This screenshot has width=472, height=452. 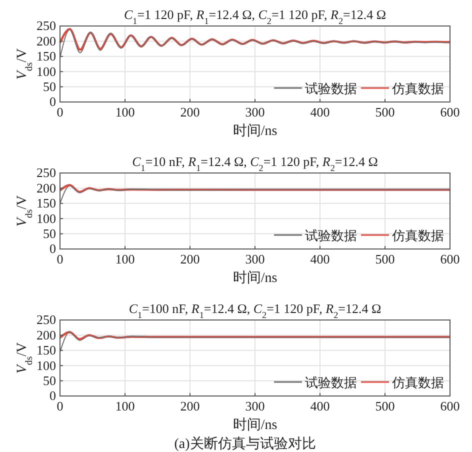 What do you see at coordinates (255, 310) in the screenshot?
I see `chart-title: C$_{1}$=100 nF, R$_{1}$=12.4 Ω, C$_{2}$=1 120 pF, R$_{2}$=12.4 Ω` at bounding box center [255, 310].